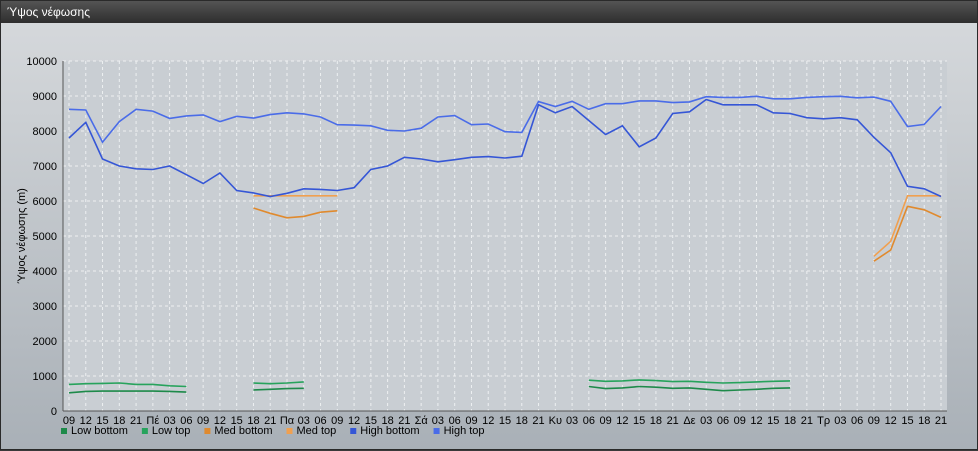 This screenshot has height=451, width=978. What do you see at coordinates (45, 167) in the screenshot?
I see `y-tick-label: 7000` at bounding box center [45, 167].